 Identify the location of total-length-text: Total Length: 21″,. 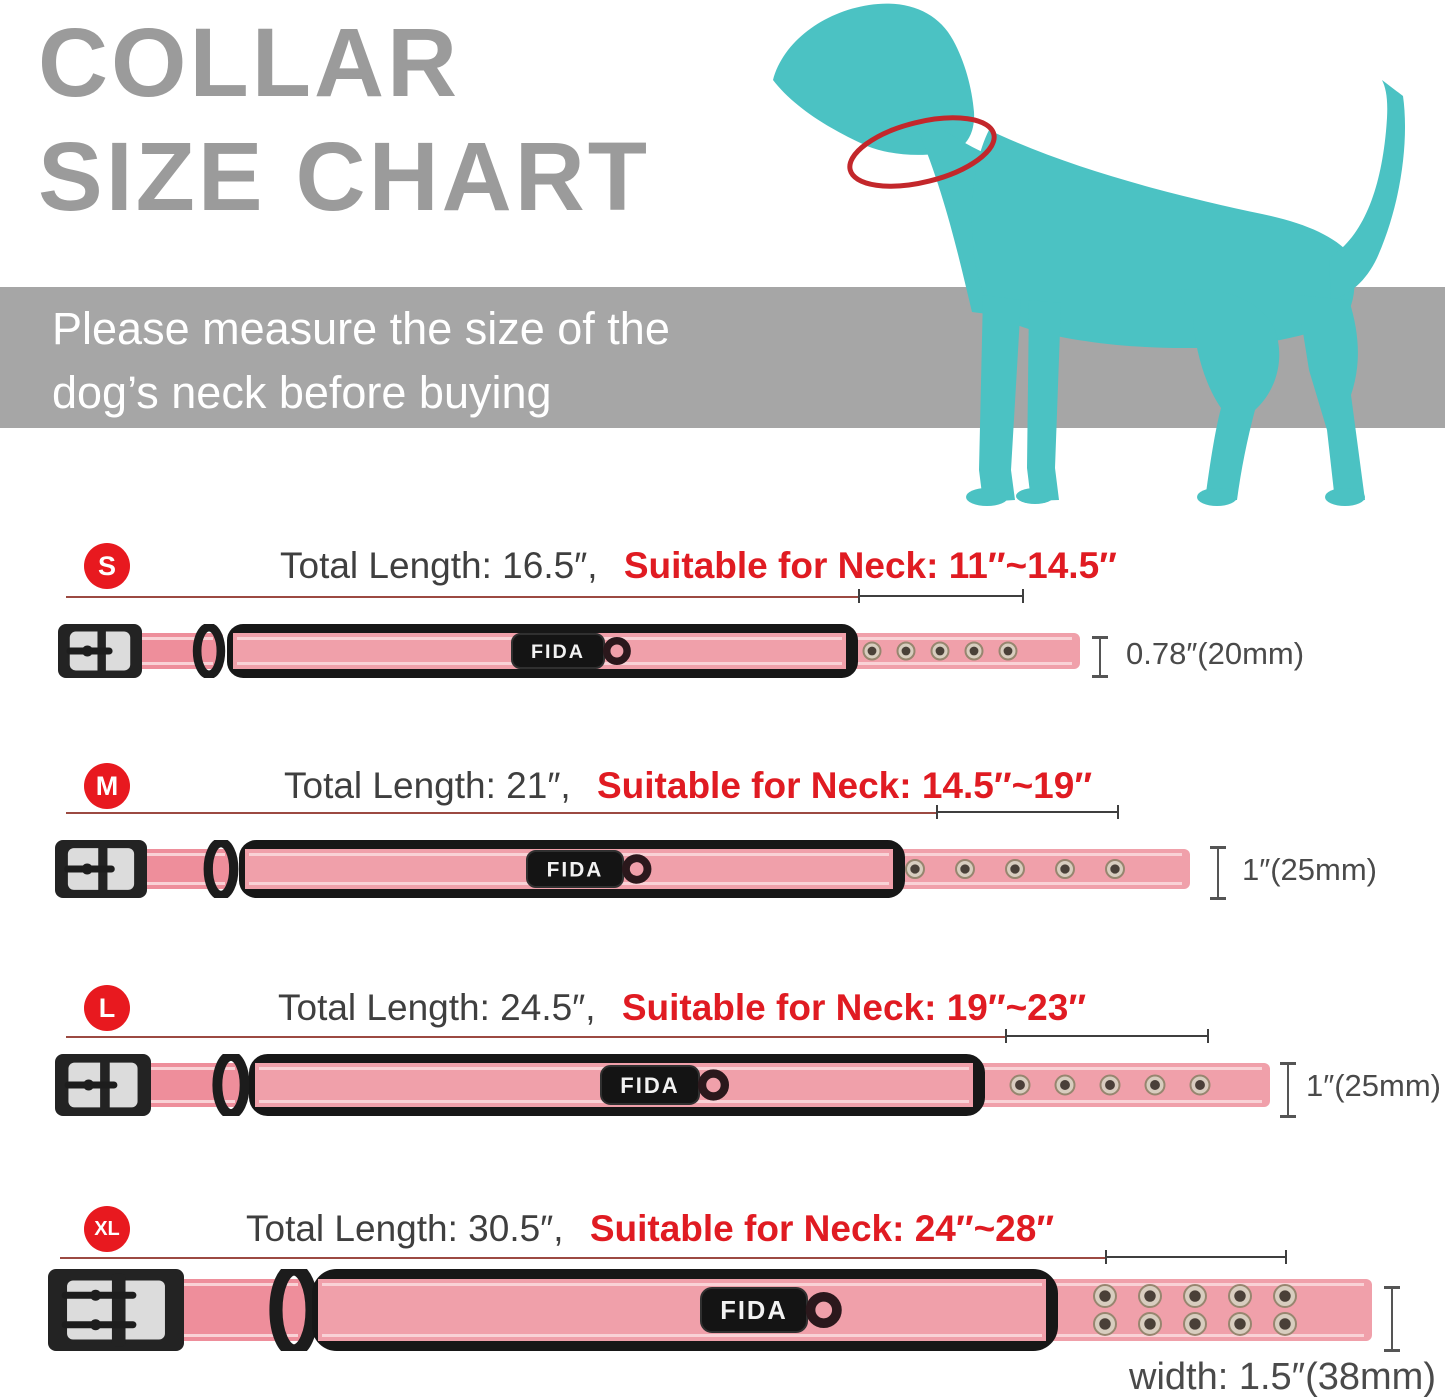
(427, 785).